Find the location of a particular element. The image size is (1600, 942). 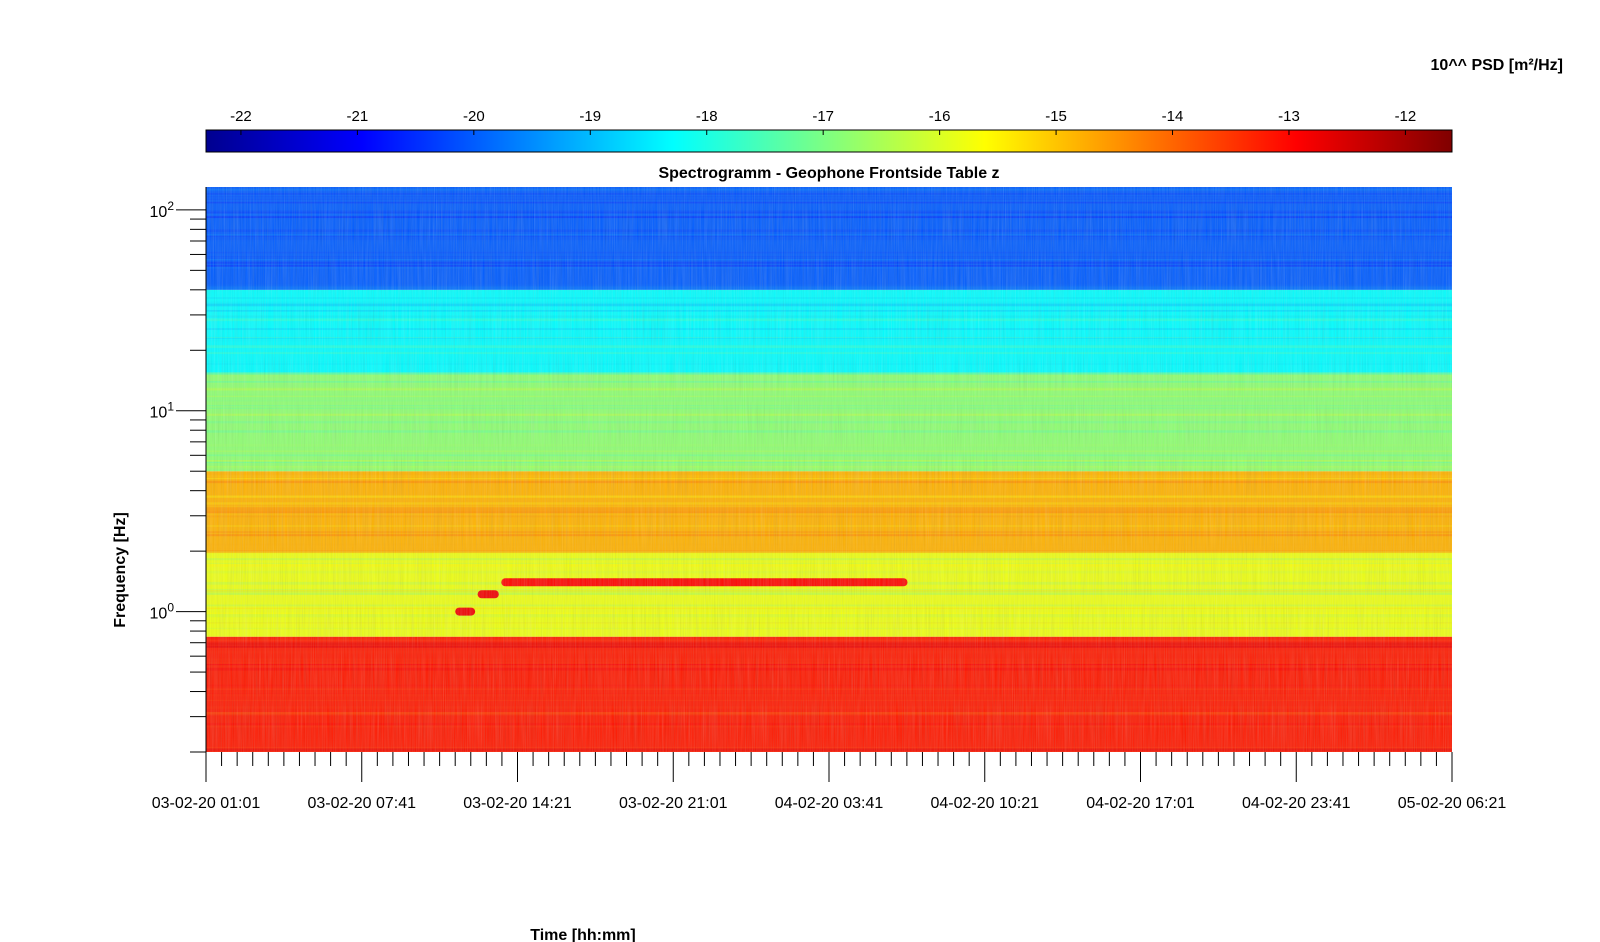

colorbar-tick-label: -12 is located at coordinates (1406, 116).